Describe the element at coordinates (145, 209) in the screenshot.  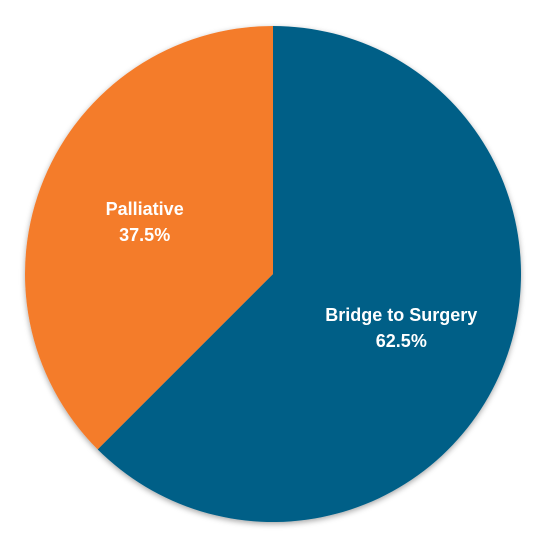
I see `slice-category-label: Palliative` at that location.